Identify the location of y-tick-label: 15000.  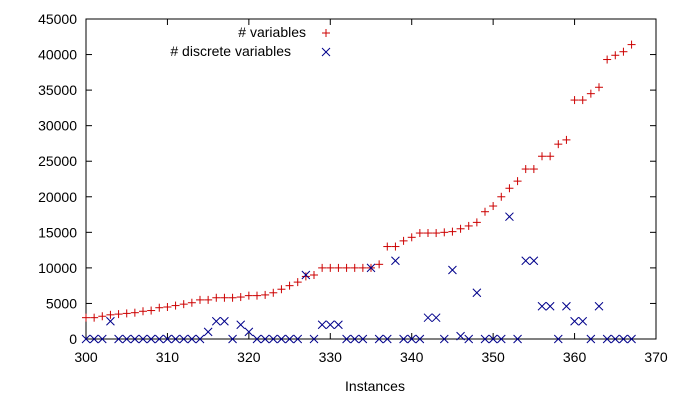
(57, 232).